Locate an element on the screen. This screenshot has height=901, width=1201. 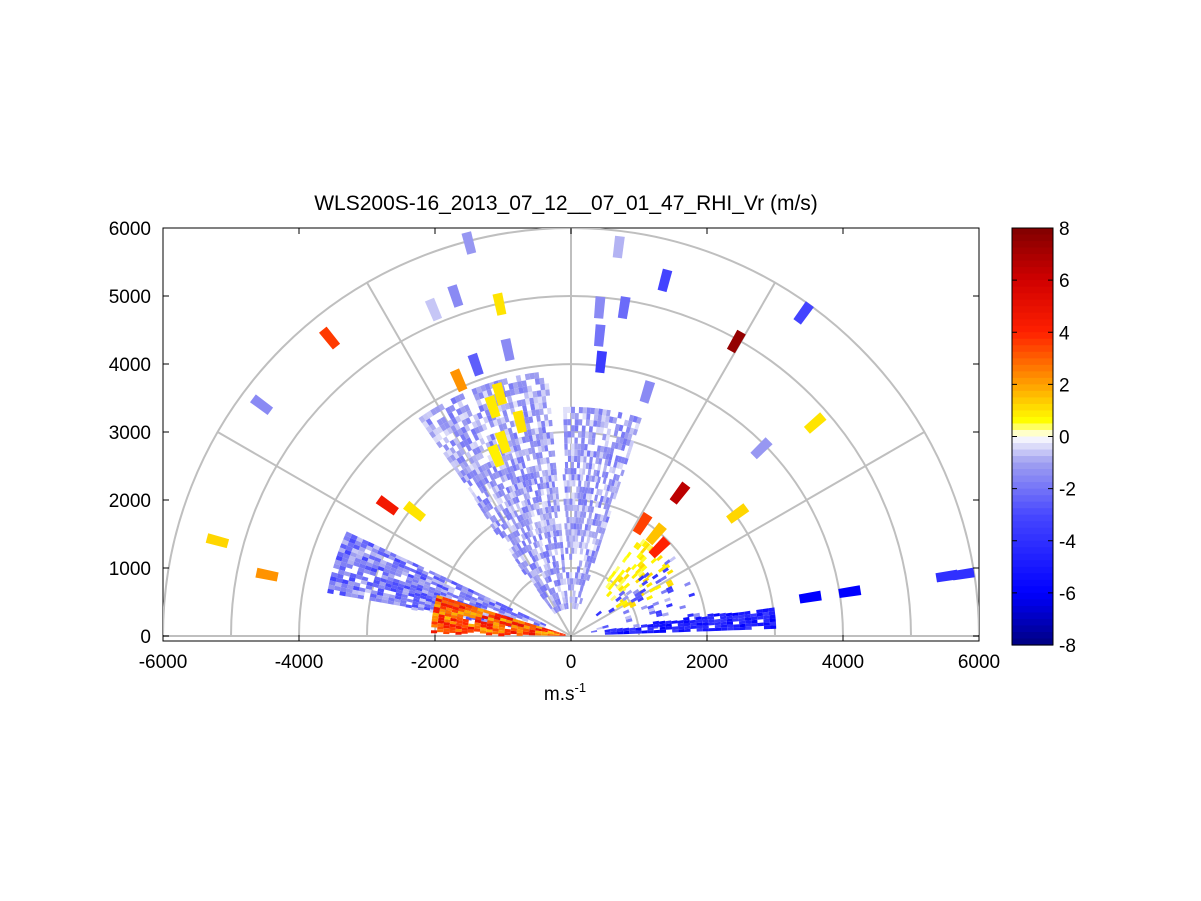
colorbar-tick-label: -8 is located at coordinates (1067, 646).